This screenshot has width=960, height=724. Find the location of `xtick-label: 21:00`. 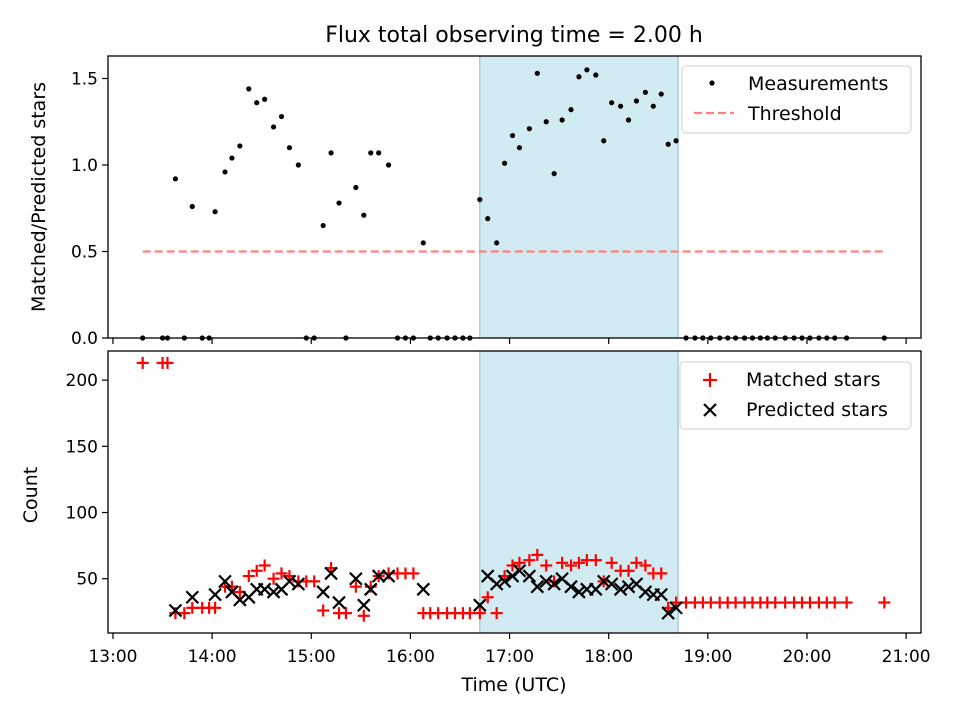

xtick-label: 21:00 is located at coordinates (906, 657).